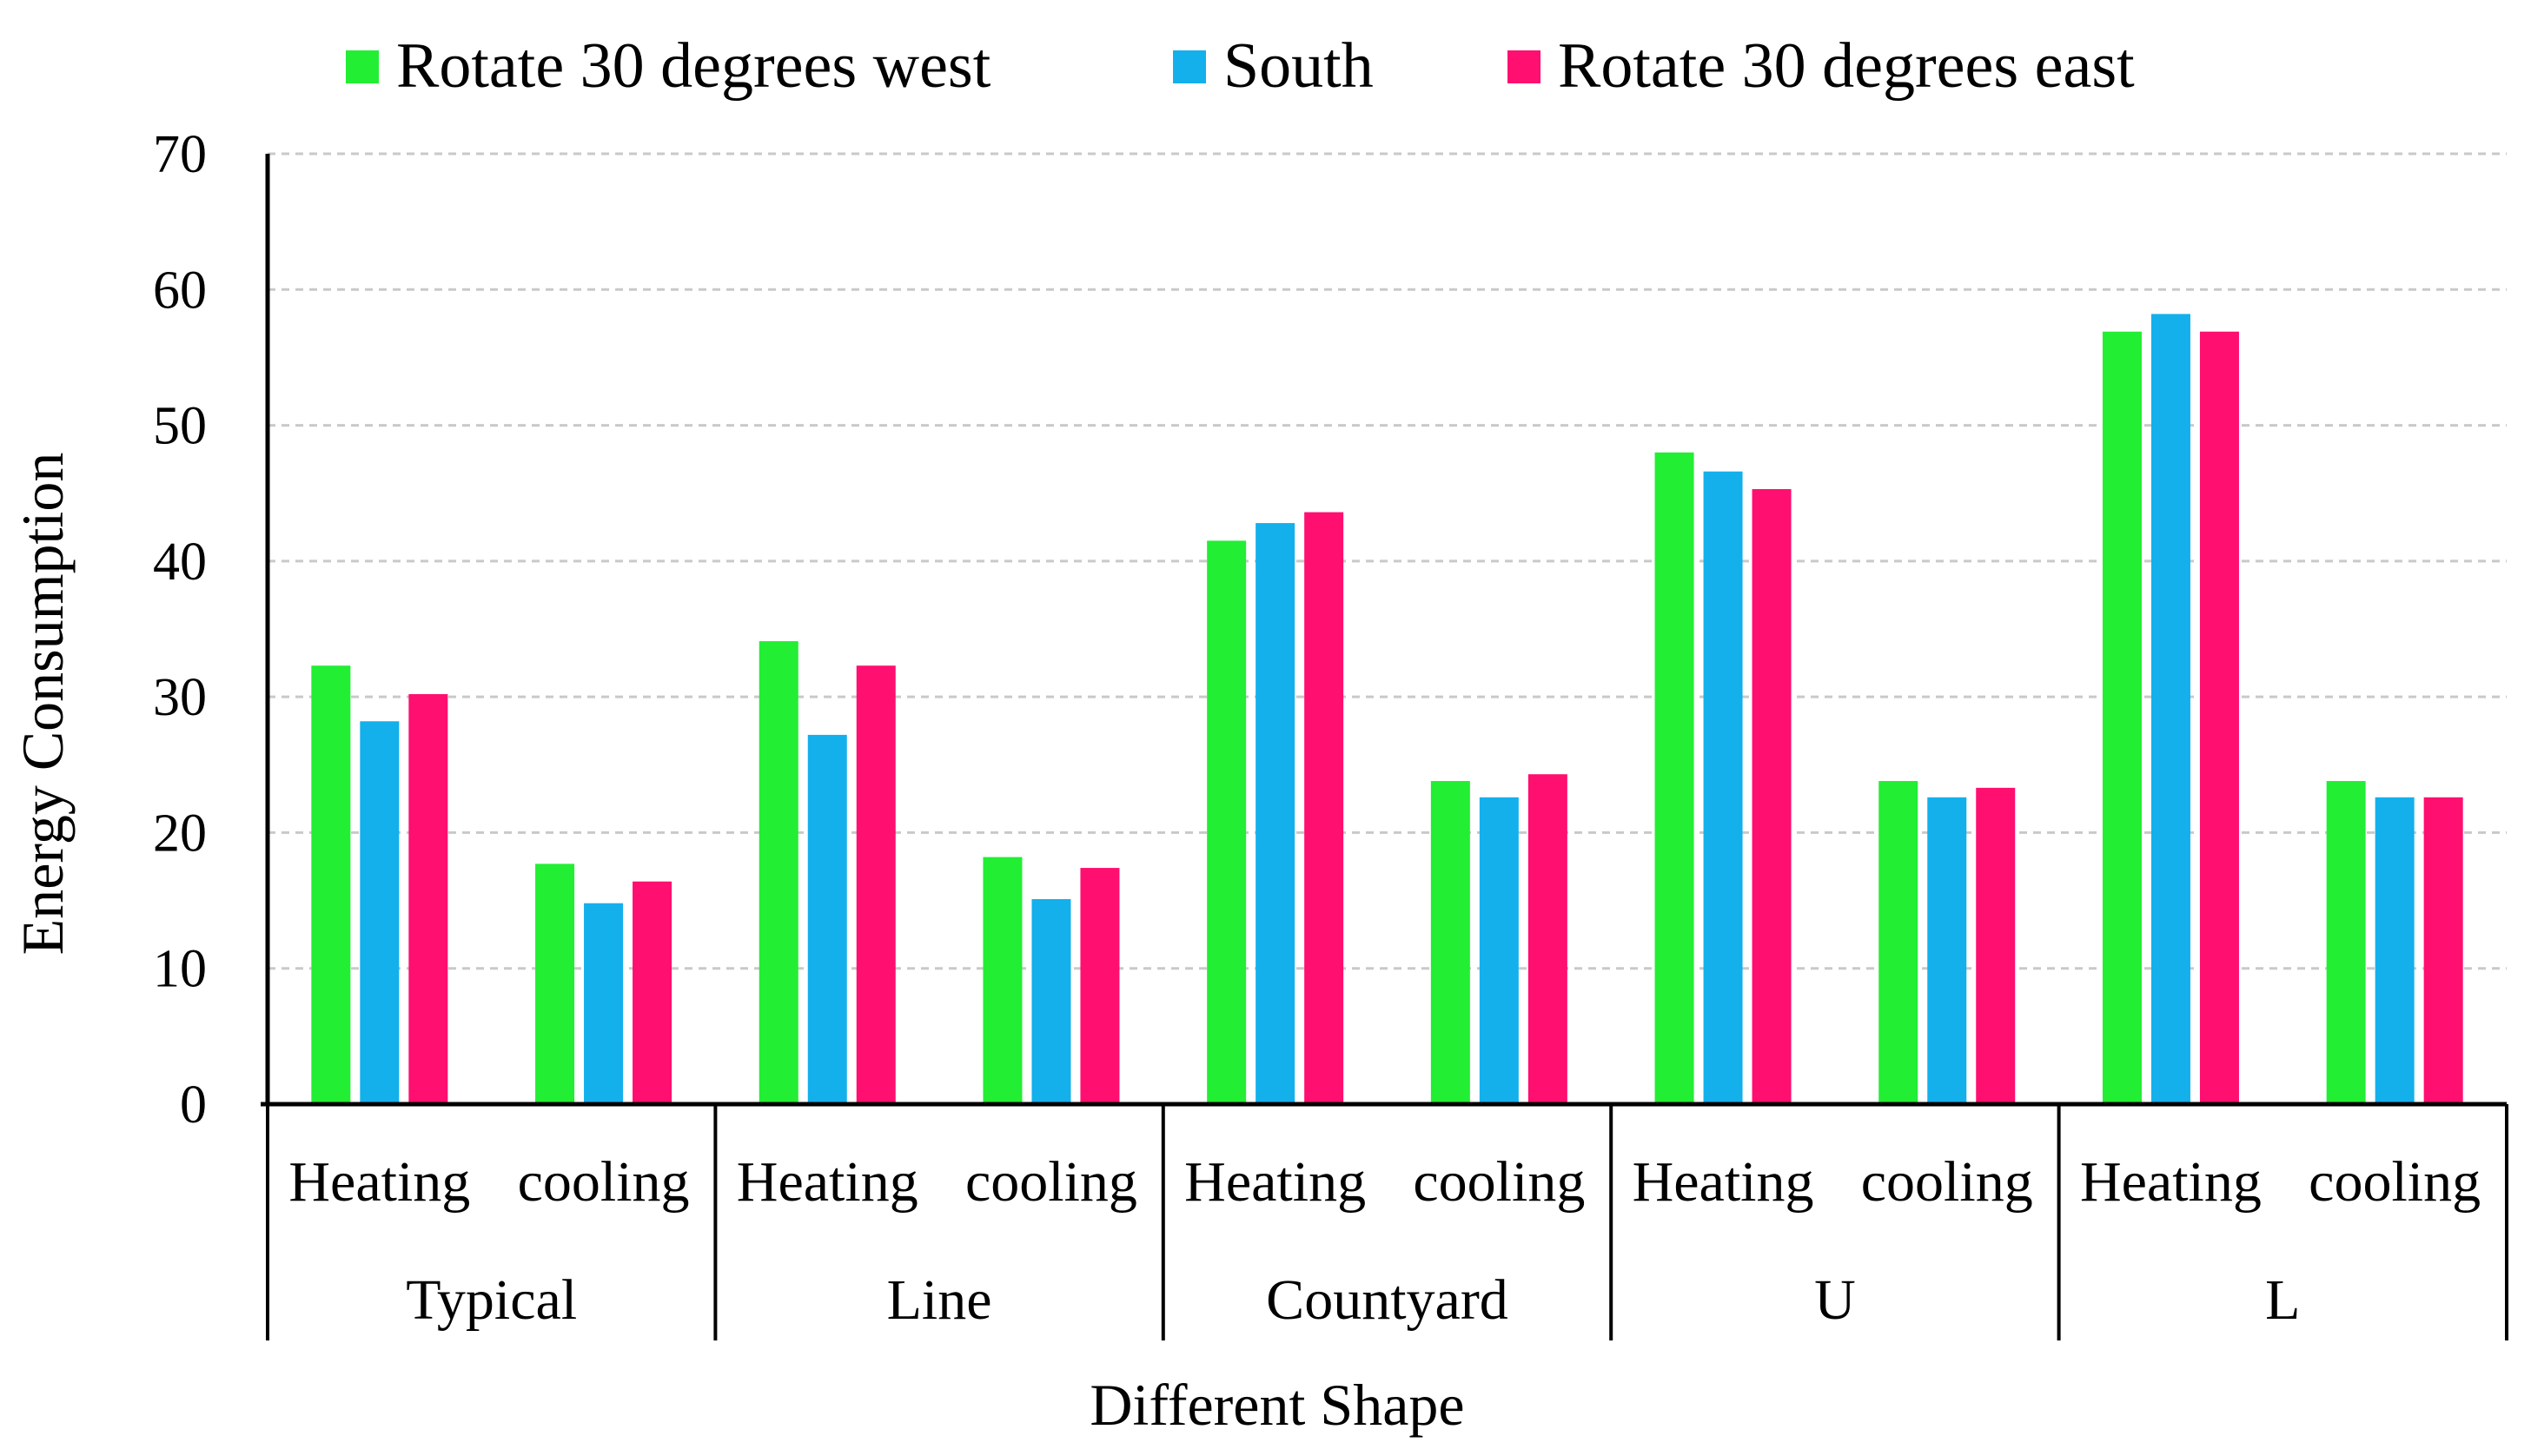 The height and width of the screenshot is (1456, 2531). I want to click on x-group-label: L, so click(2282, 1300).